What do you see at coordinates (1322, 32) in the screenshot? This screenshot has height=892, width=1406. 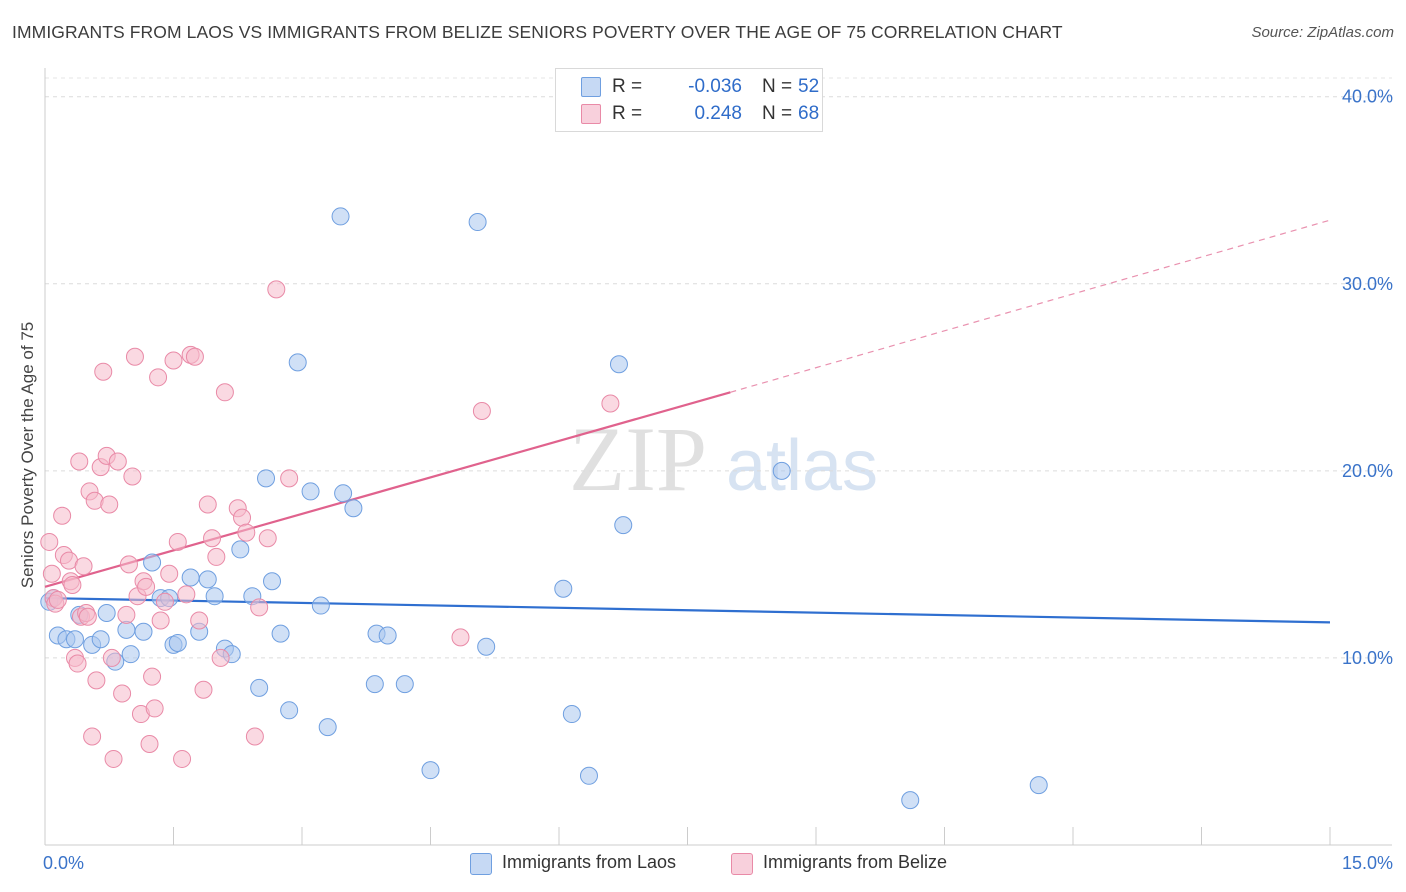 I see `source-label: Source: ZipAtlas.com` at bounding box center [1322, 32].